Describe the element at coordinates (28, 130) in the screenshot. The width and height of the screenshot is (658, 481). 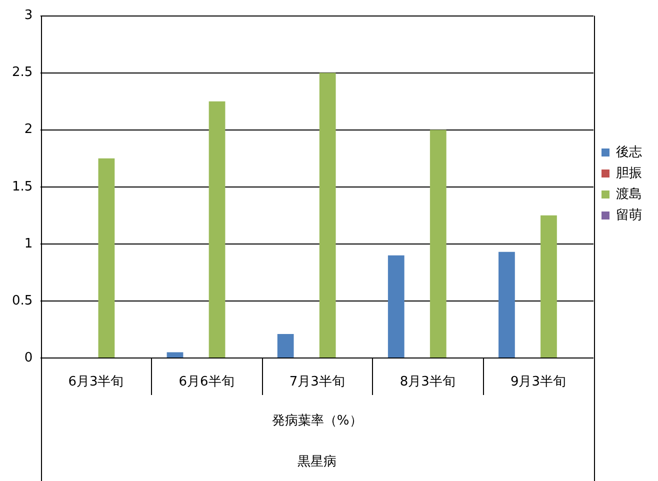
I see `y-tick-label: 2` at that location.